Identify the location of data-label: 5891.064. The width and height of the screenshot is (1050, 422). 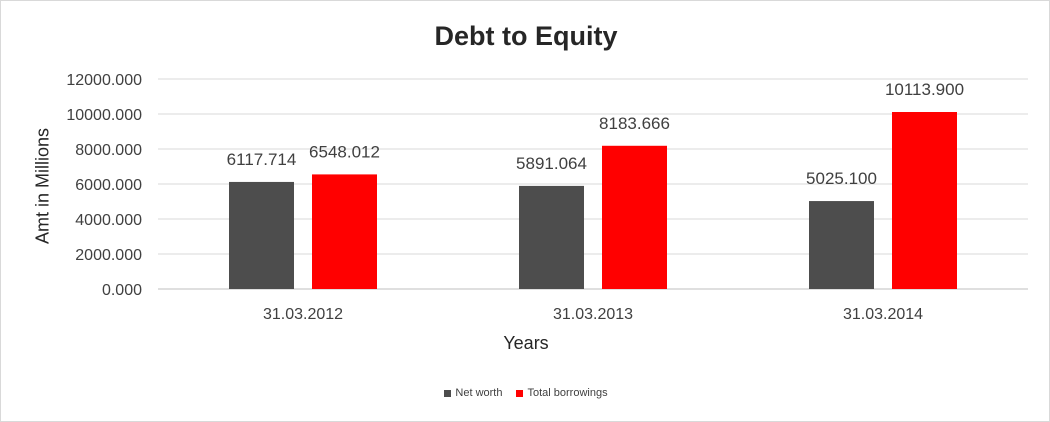
(551, 163).